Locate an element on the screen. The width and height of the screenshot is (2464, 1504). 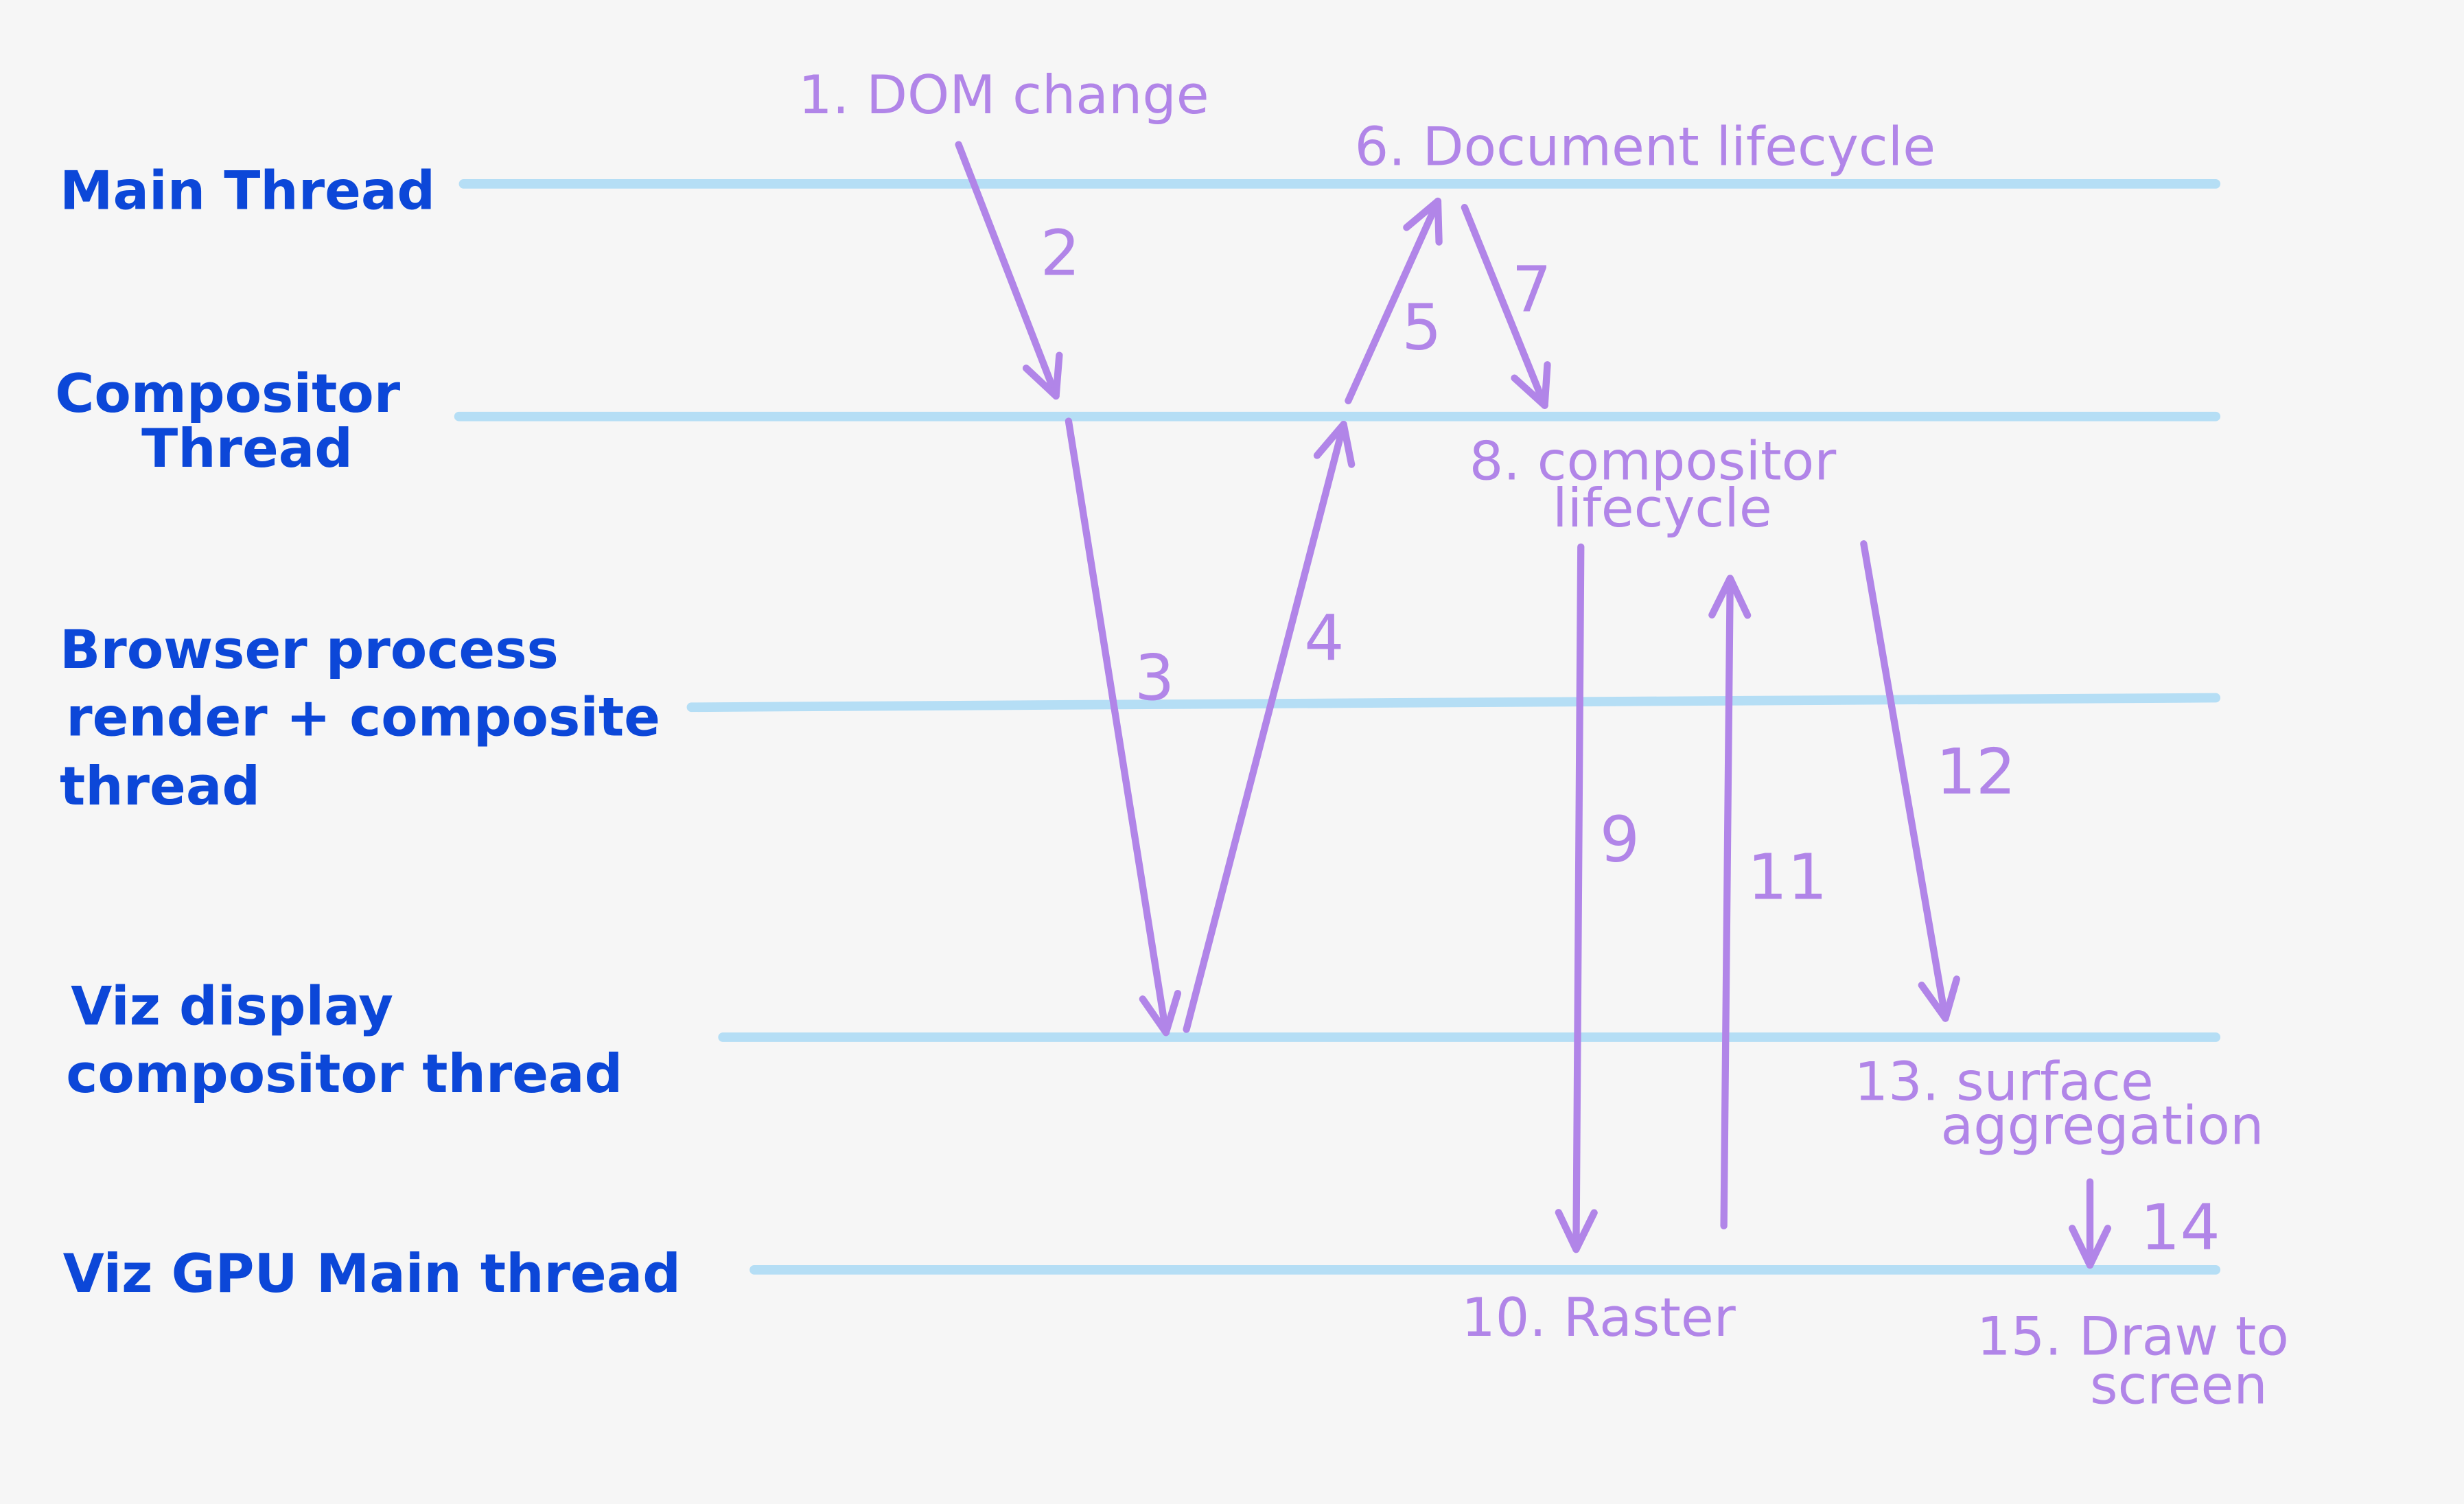
browser-render-composite-thread-label: thread is located at coordinates (160, 787).